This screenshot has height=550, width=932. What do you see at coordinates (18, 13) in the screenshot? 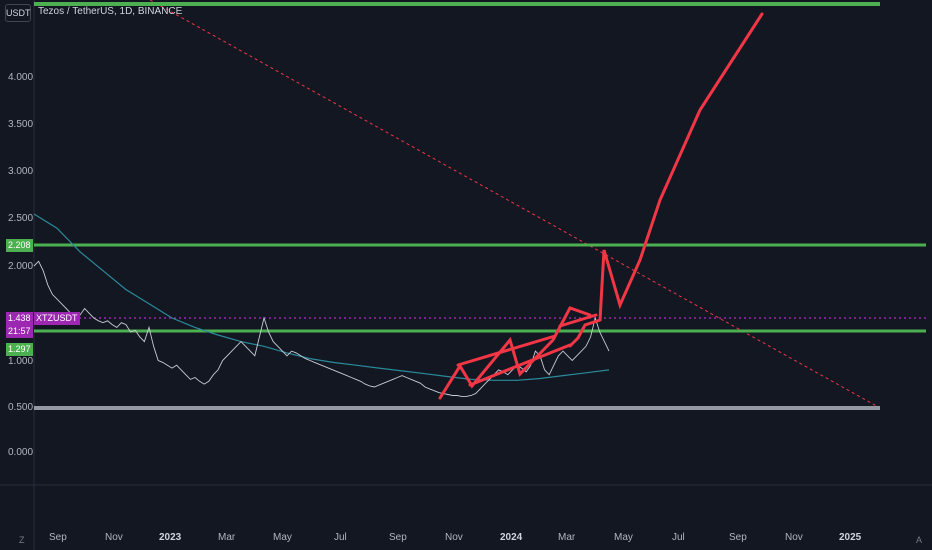
I see `currency-label: USDT` at bounding box center [18, 13].